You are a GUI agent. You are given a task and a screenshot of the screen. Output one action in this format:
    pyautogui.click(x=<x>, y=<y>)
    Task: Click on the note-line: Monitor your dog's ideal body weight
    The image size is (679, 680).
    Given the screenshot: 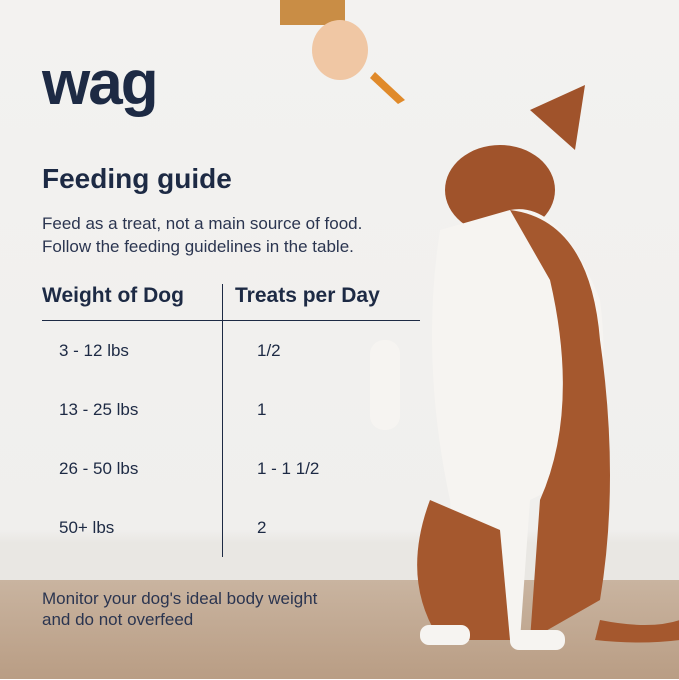 What is the action you would take?
    pyautogui.click(x=180, y=598)
    